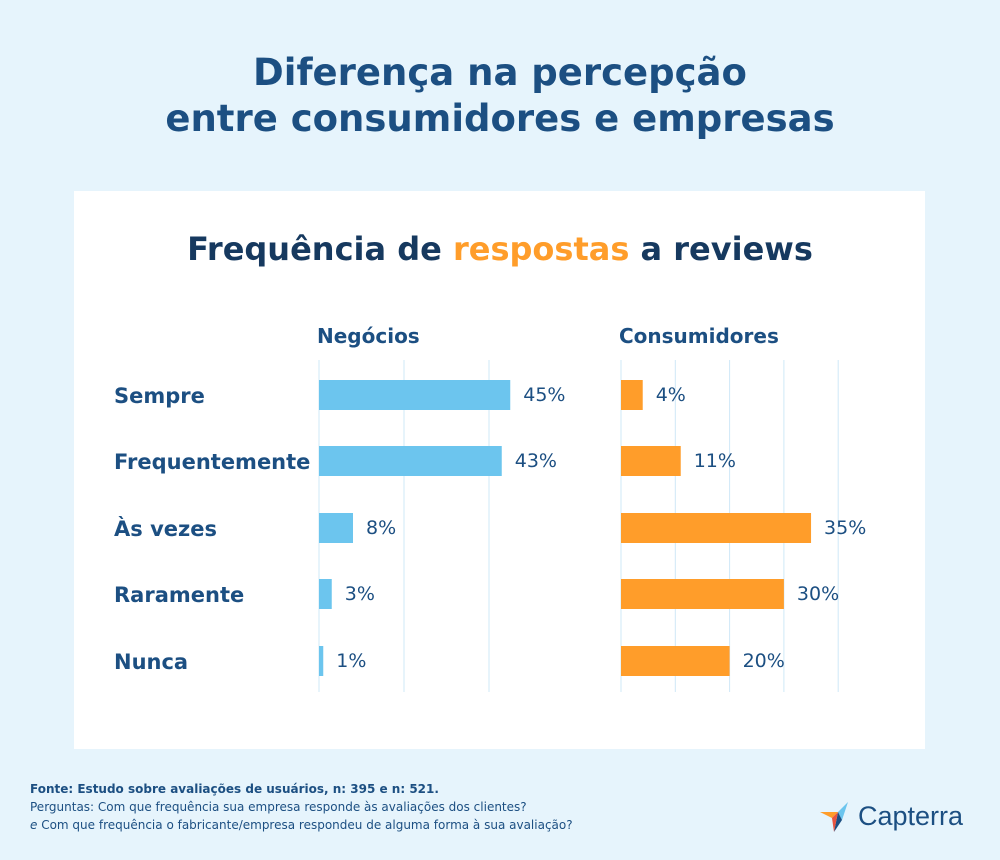 The height and width of the screenshot is (860, 1000). What do you see at coordinates (34, 825) in the screenshot?
I see `question-2-prefix: e` at bounding box center [34, 825].